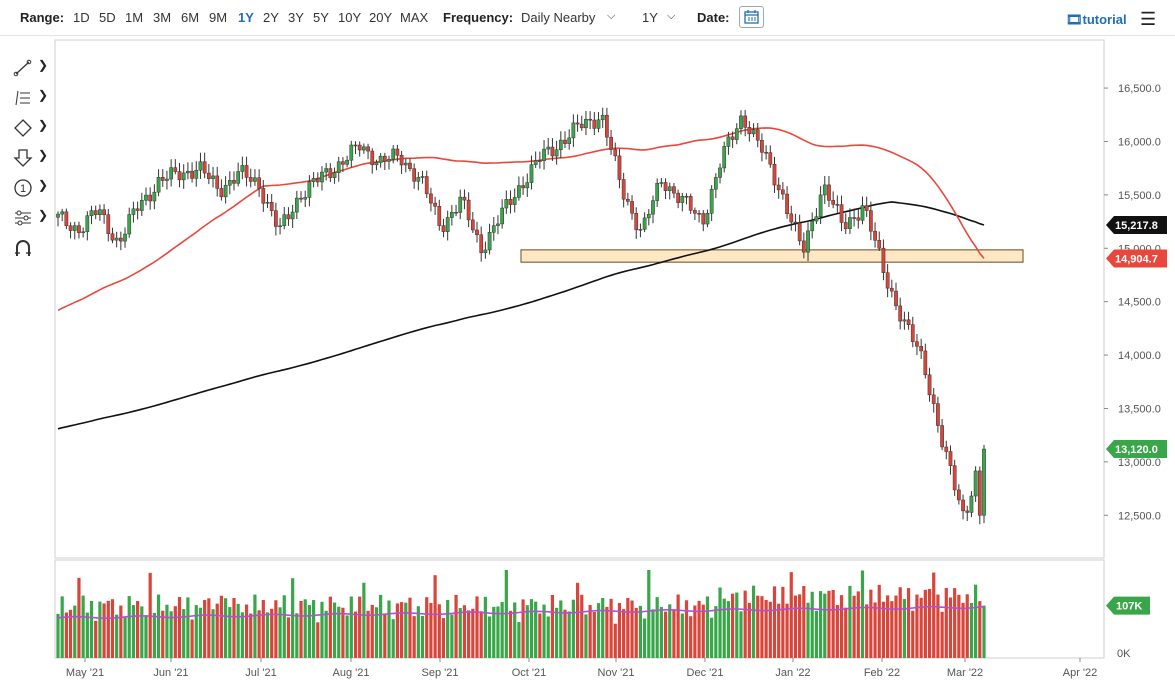 This screenshot has width=1175, height=696. I want to click on arrow-tool-button: ❯, so click(32, 159).